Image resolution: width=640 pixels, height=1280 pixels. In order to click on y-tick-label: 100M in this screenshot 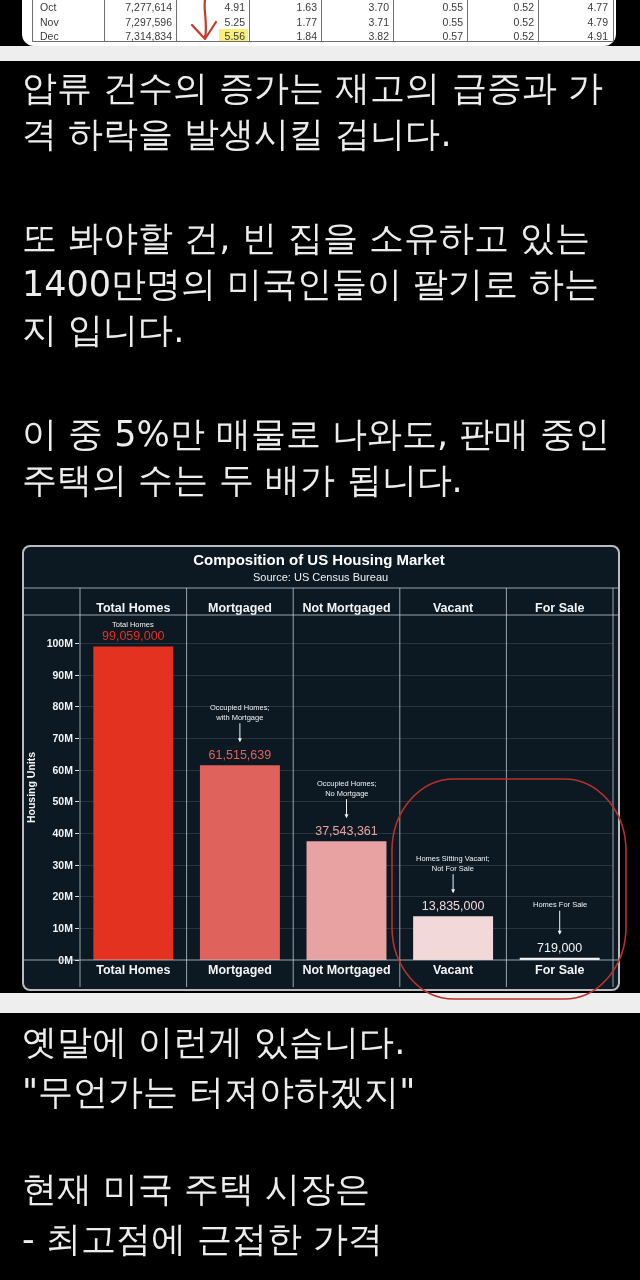, I will do `click(60, 643)`.